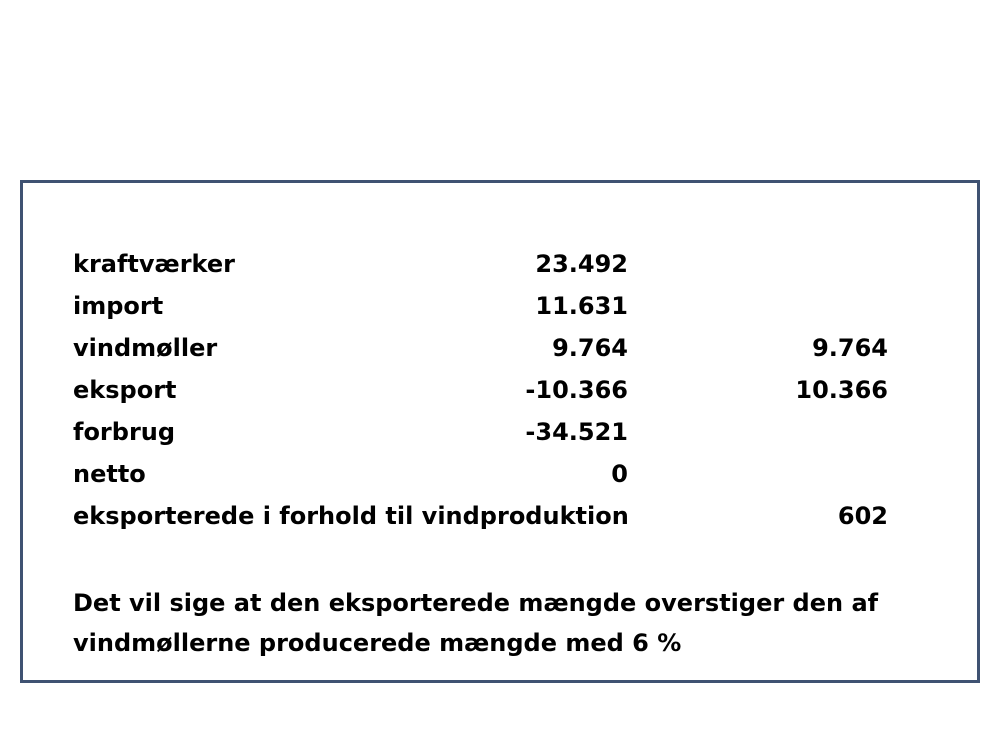 The width and height of the screenshot is (1000, 750). I want to click on row-value: 9.764, so click(590, 348).